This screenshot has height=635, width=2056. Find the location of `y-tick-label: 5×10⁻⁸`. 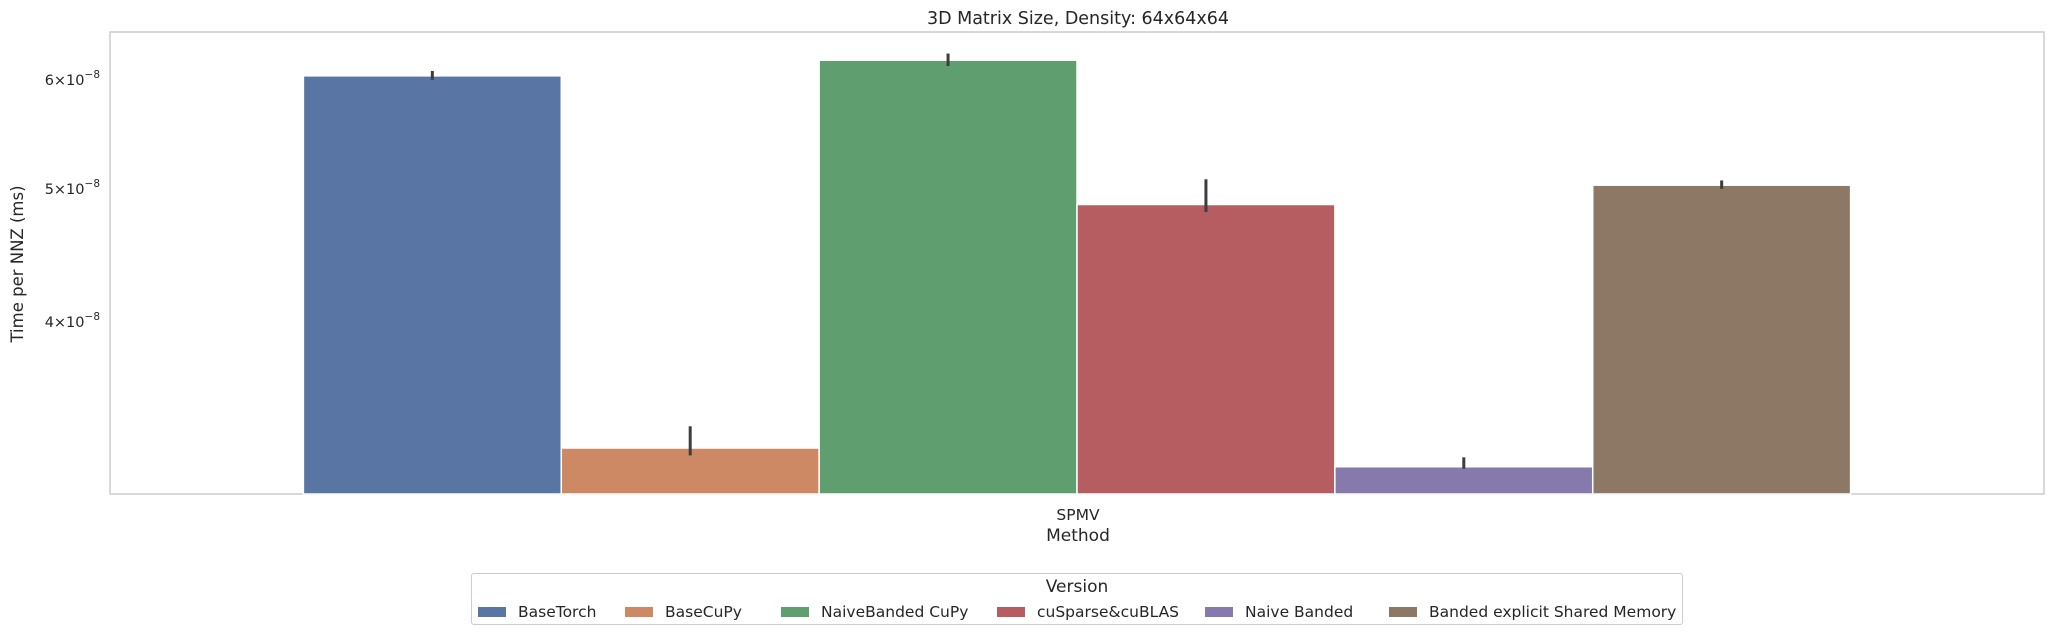

y-tick-label: 5×10⁻⁸ is located at coordinates (72, 188).